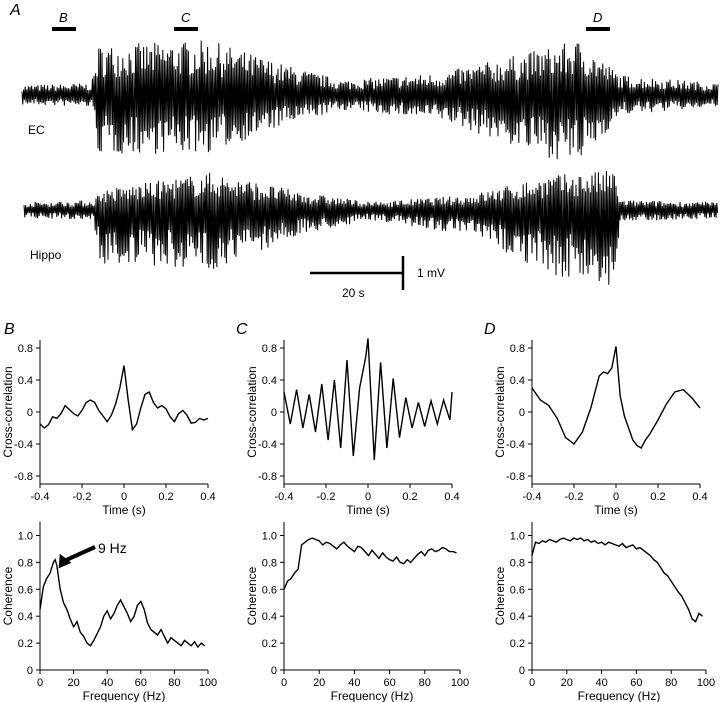 This screenshot has height=702, width=720. I want to click on scale-bar-amplitude-label: 1 mV, so click(431, 273).